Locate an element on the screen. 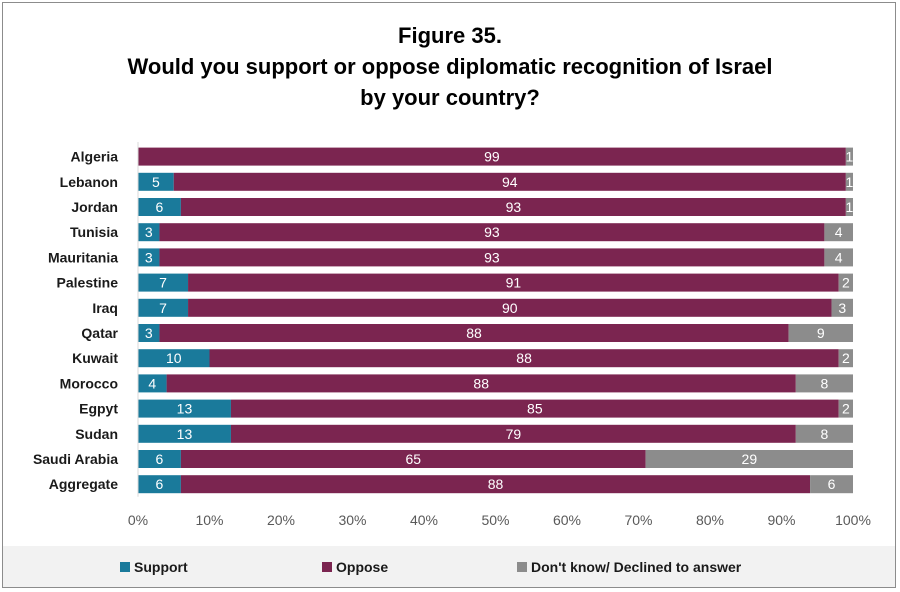 This screenshot has width=900, height=592. data-label: 65 is located at coordinates (413, 459).